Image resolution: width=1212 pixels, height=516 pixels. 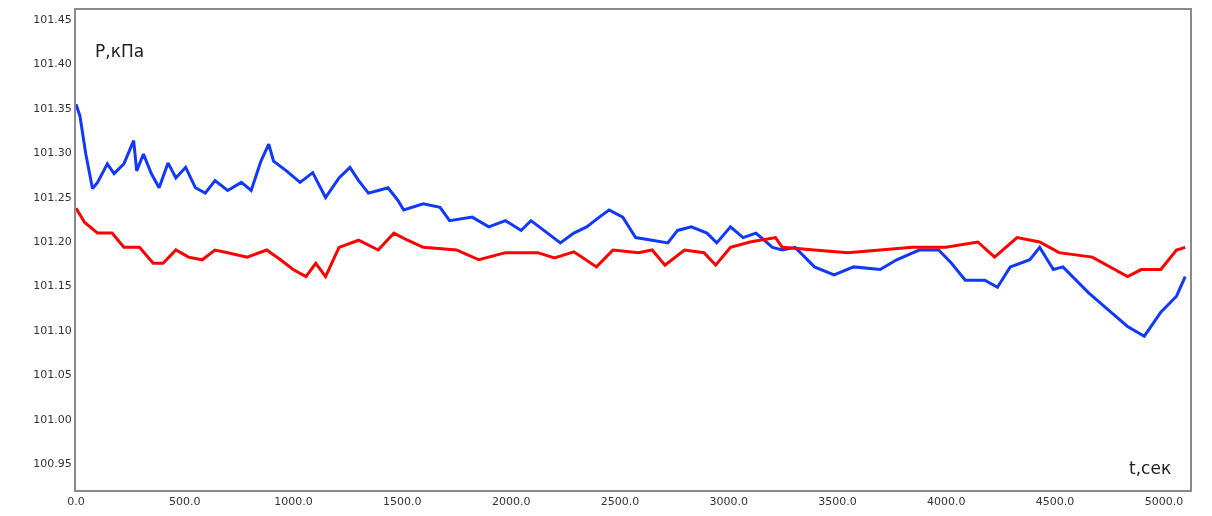 What do you see at coordinates (1055, 502) in the screenshot?
I see `x-tick-label: 4500.0` at bounding box center [1055, 502].